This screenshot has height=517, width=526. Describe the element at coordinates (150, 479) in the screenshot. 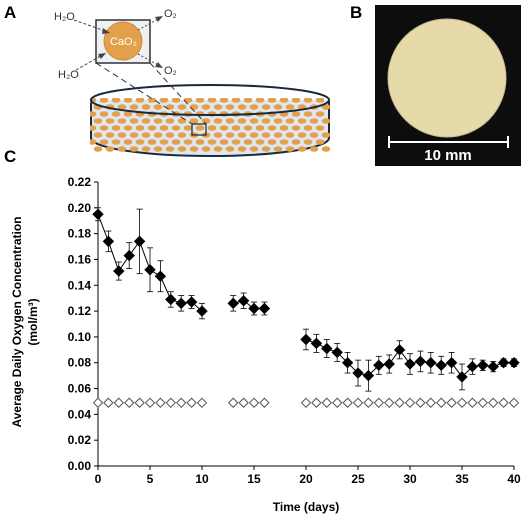

I see `x-tick-label: 5` at that location.